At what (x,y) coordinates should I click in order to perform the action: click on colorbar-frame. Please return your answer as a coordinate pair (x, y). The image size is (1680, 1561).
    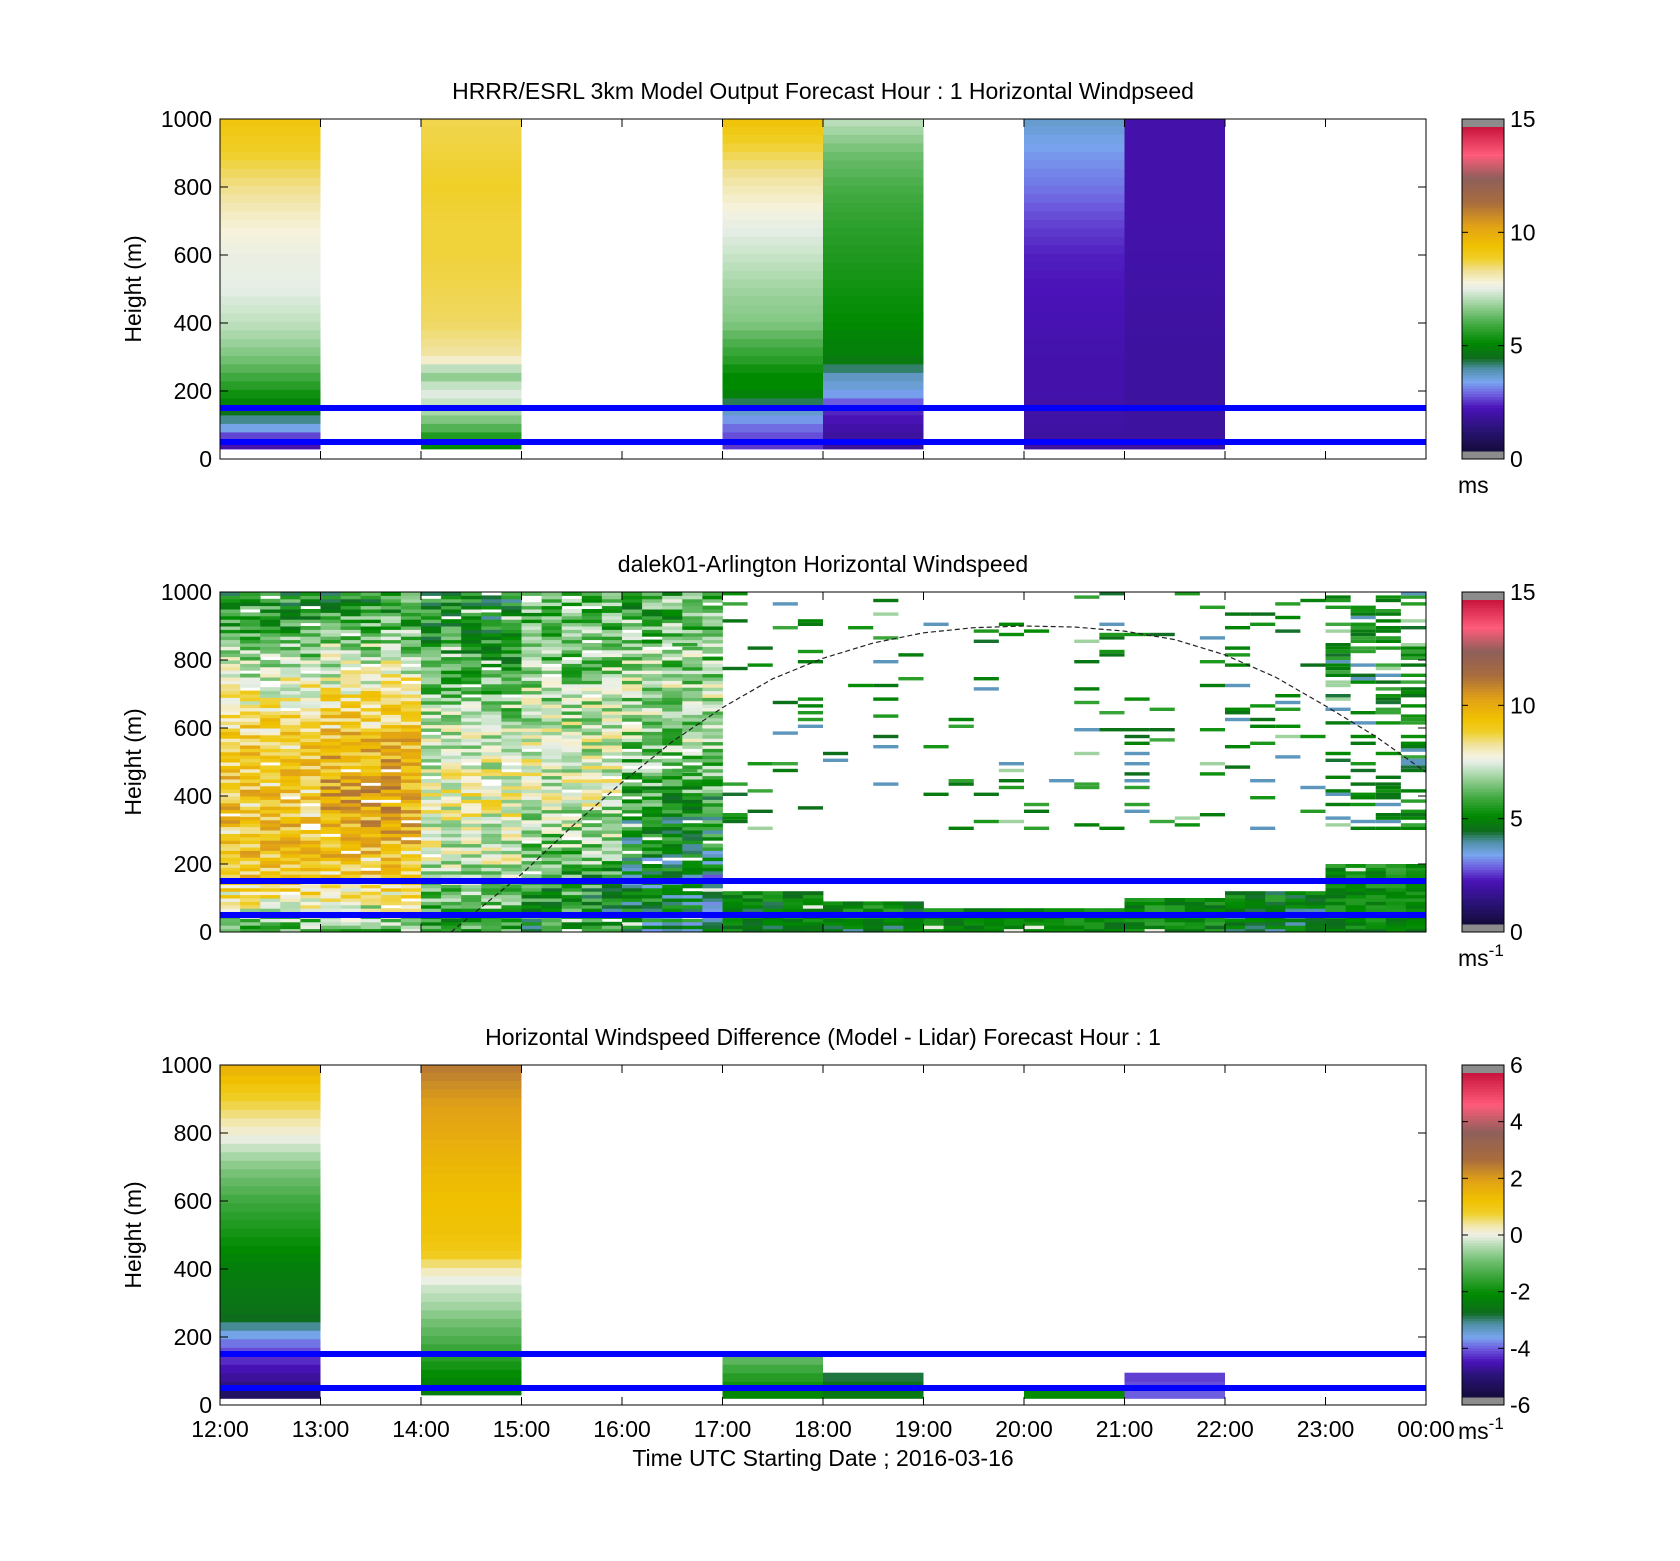
    Looking at the image, I should click on (1483, 762).